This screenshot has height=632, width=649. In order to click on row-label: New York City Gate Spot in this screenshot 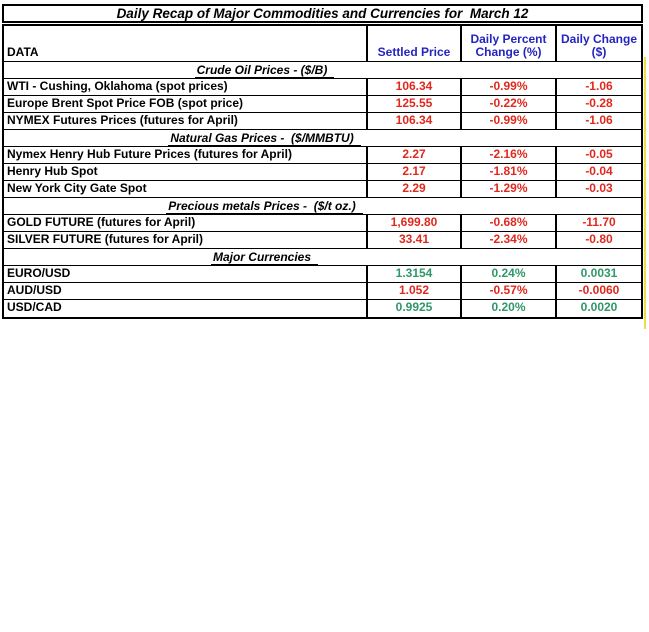, I will do `click(186, 189)`.